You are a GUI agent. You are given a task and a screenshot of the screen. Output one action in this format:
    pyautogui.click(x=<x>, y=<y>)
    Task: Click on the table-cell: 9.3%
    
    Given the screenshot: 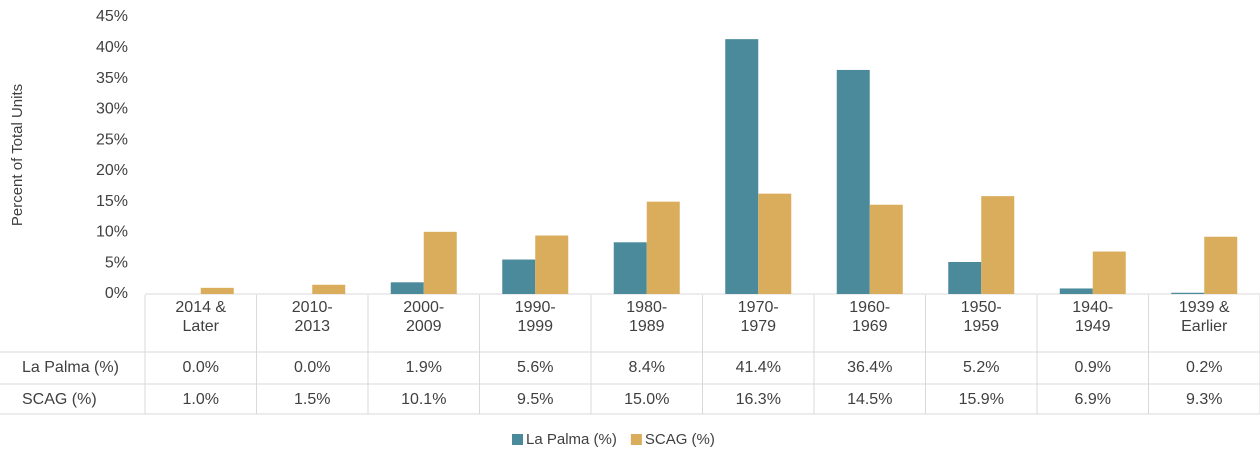 What is the action you would take?
    pyautogui.click(x=1204, y=399)
    